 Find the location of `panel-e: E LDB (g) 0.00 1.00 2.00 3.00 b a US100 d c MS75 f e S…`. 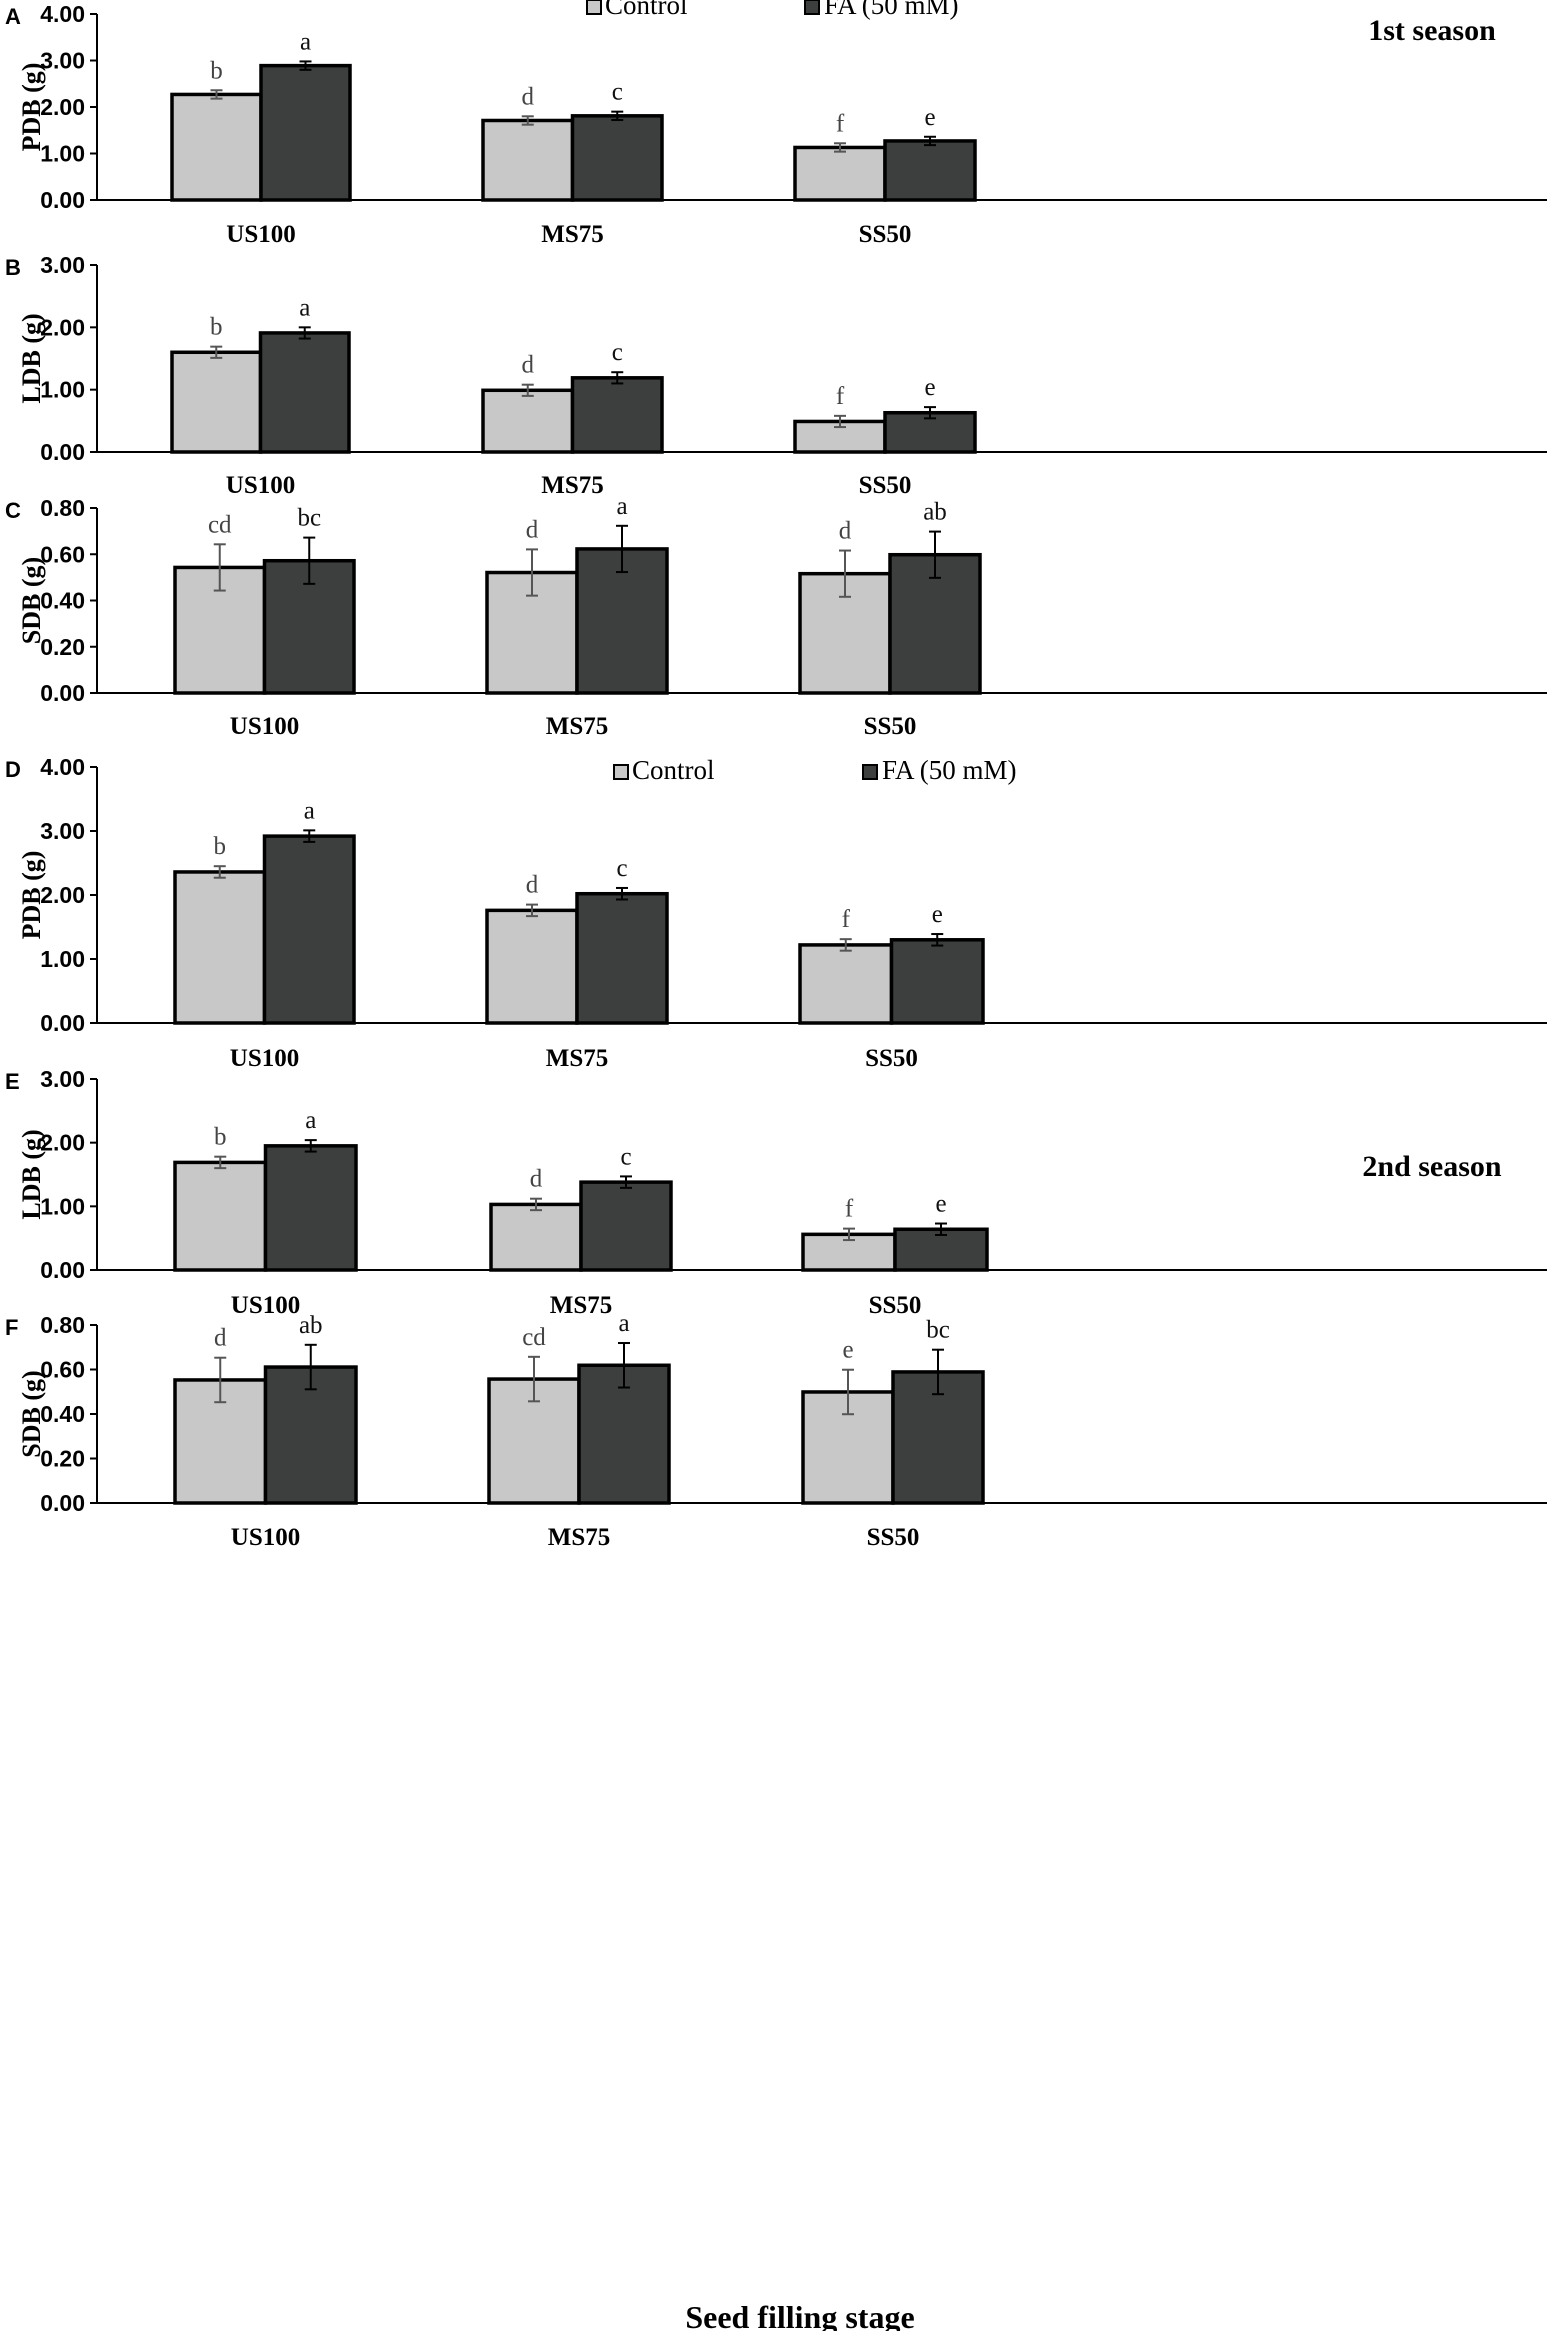

panel-e: E LDB (g) 0.00 1.00 2.00 3.00 b a US100 d c MS75 f e S… is located at coordinates (776, 1192).